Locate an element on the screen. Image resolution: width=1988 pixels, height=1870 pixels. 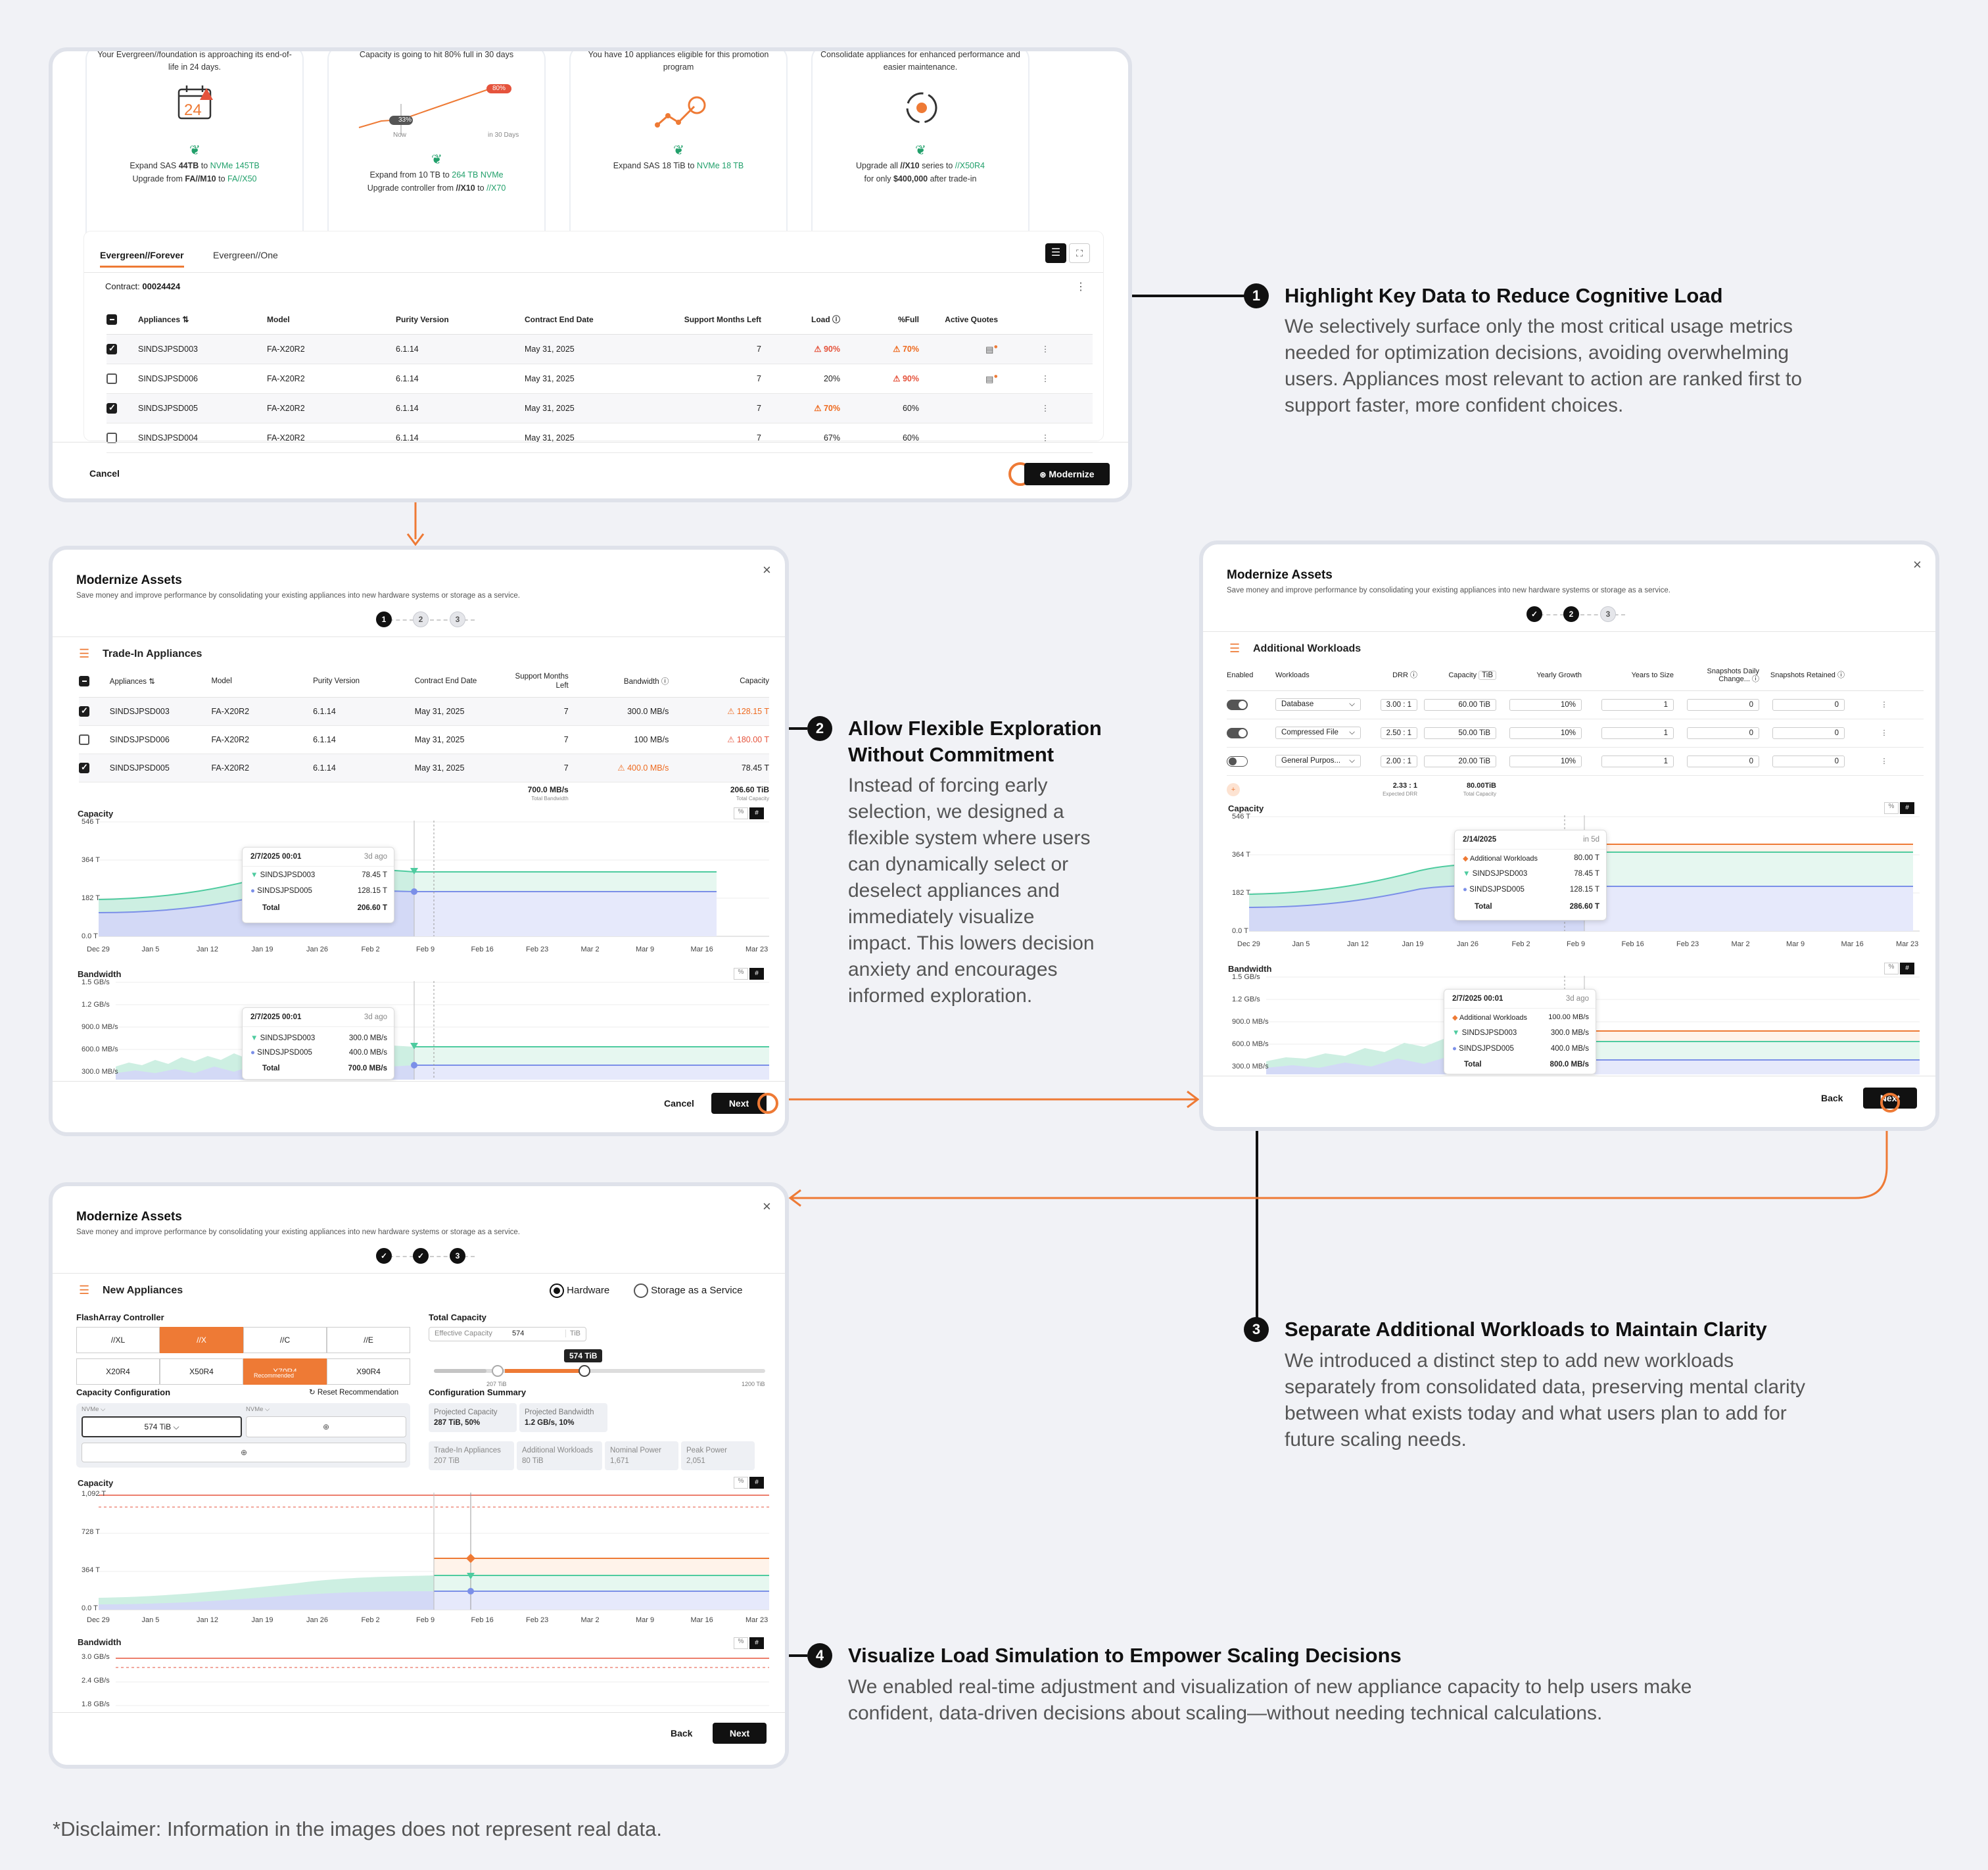
table-row: Compressed File ⌵ 2.50 : 1 50.00 TiB 10% 1 0 0 ⋮ is located at coordinates (1575, 733).